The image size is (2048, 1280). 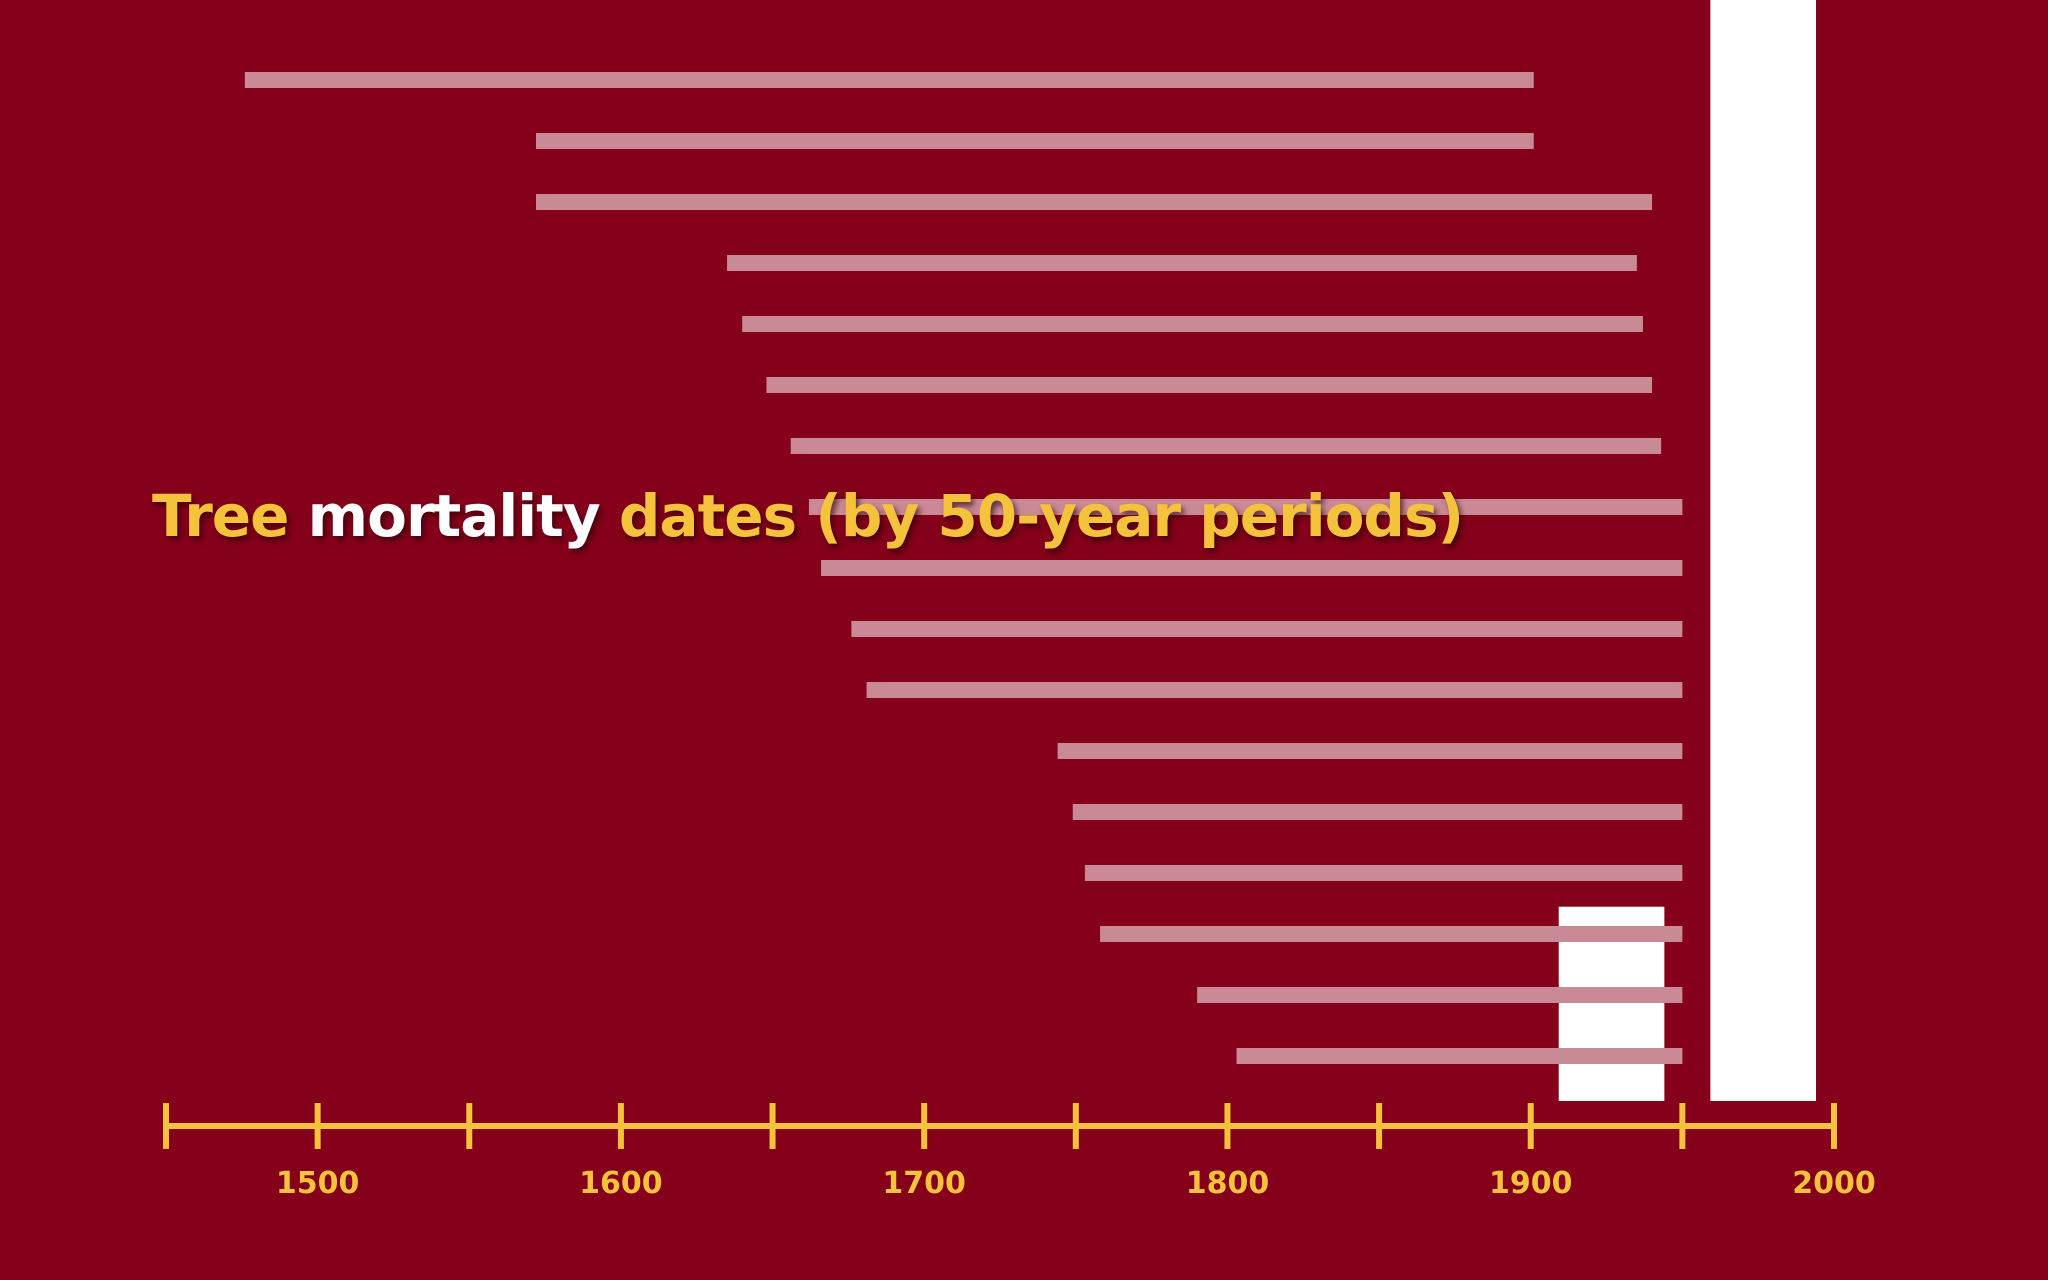 I want to click on x-tick-label-1600: 1600, so click(x=621, y=1183).